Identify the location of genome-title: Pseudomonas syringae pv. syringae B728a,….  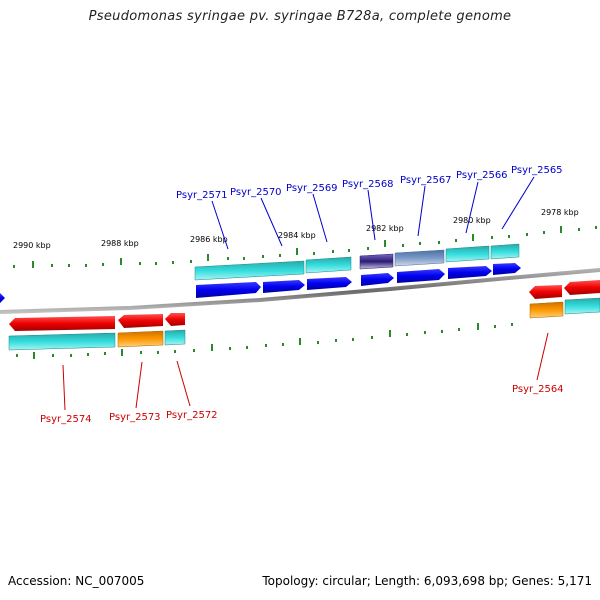
(300, 16).